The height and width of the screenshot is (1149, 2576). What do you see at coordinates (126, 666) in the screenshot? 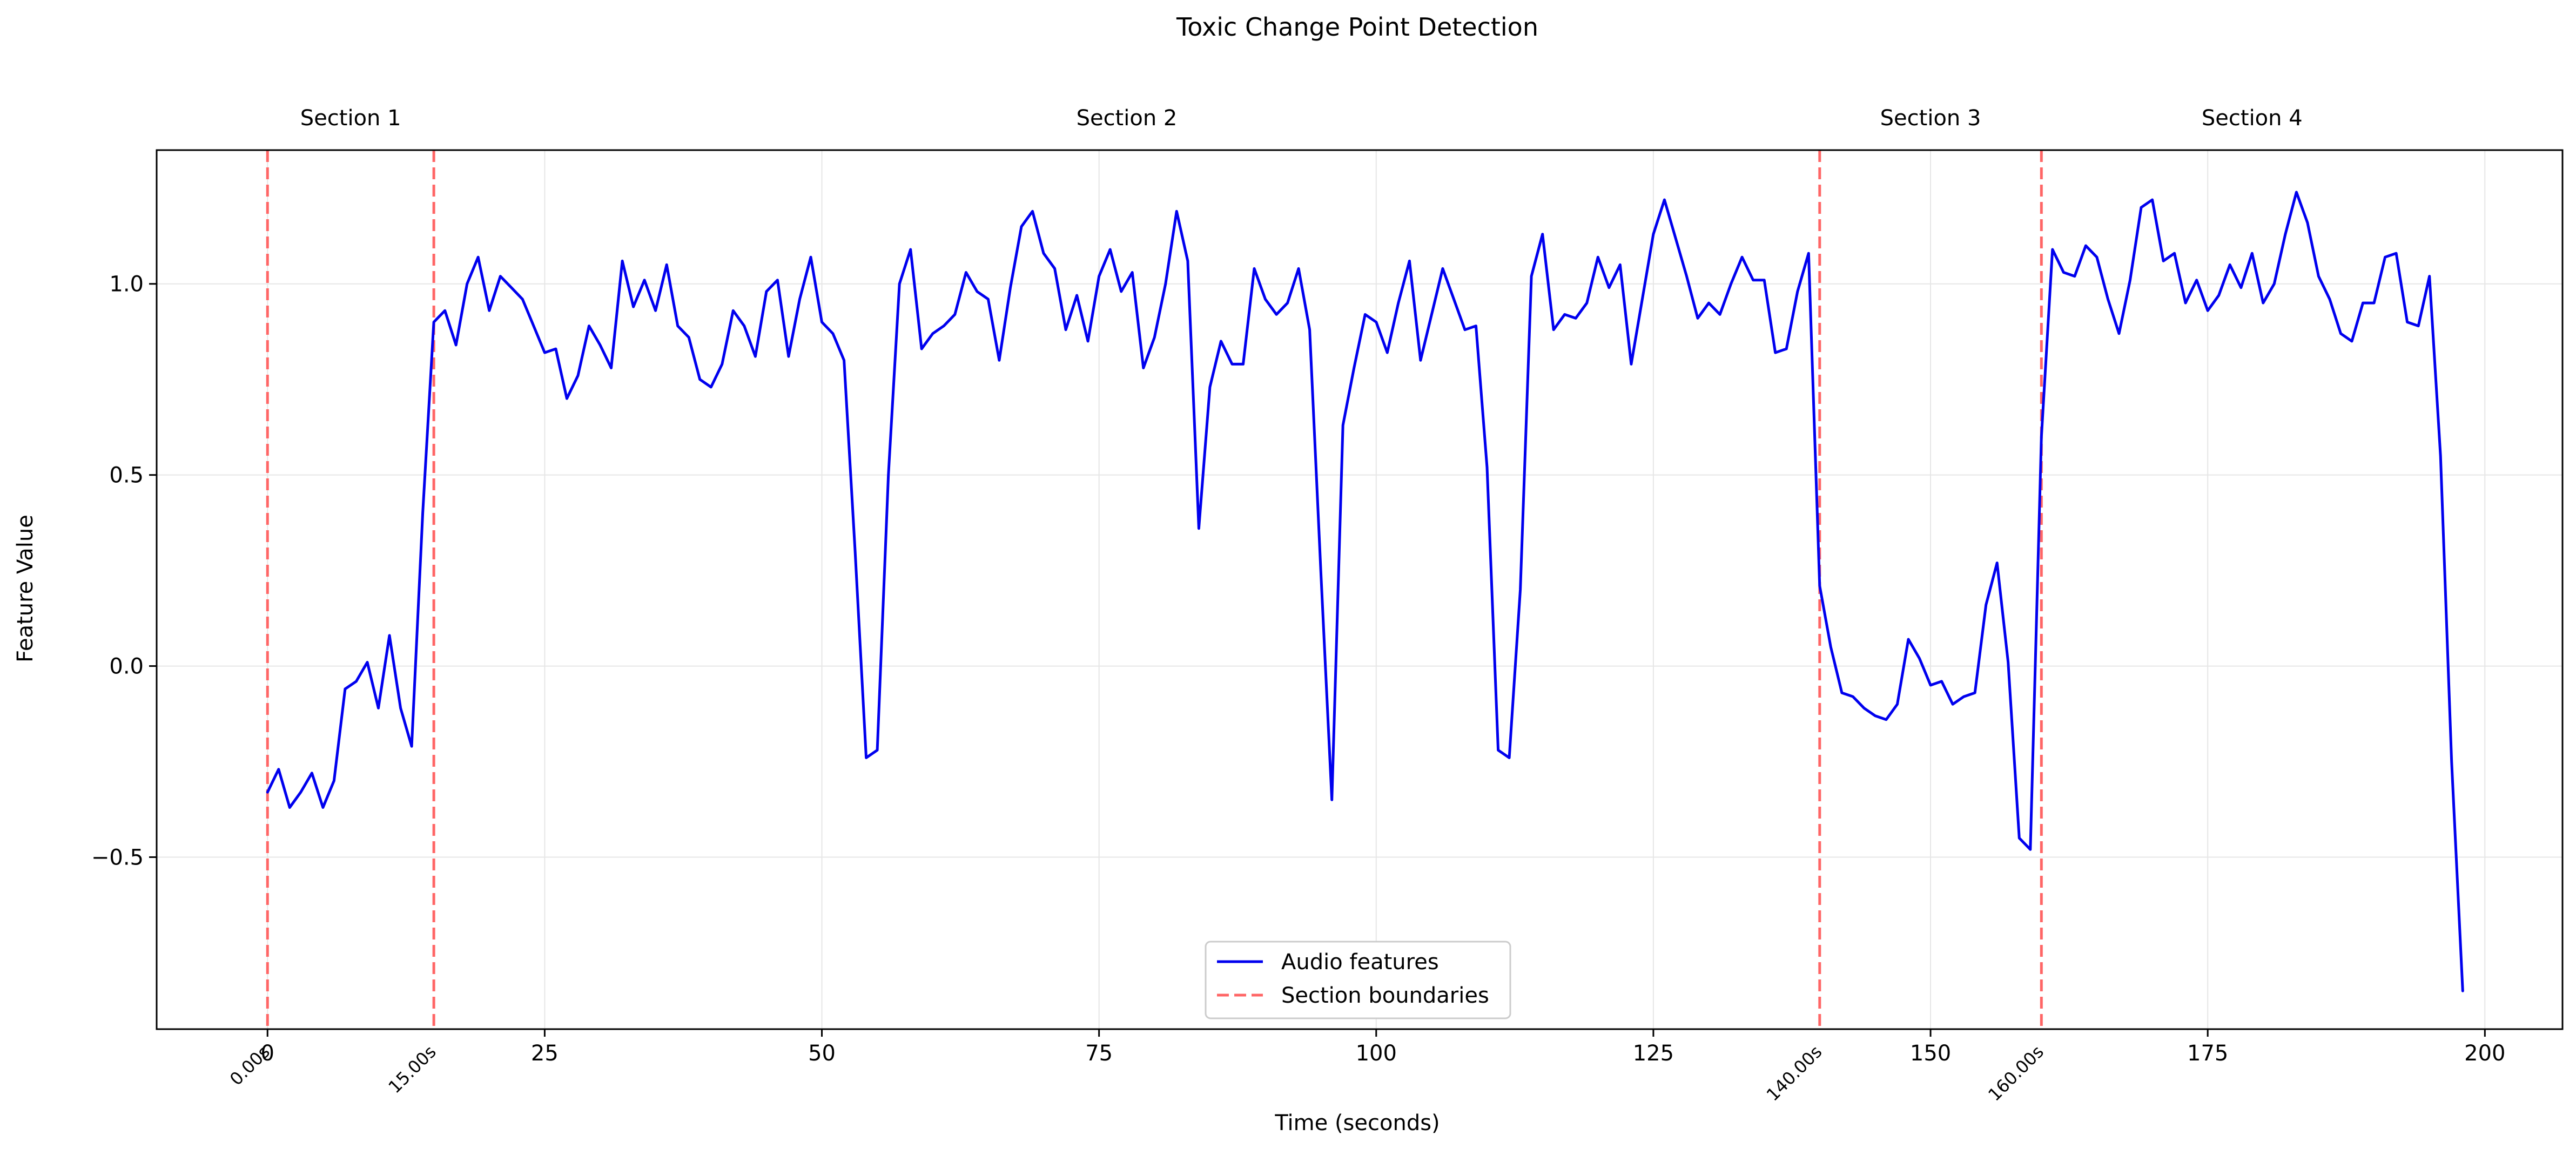
I see `y-tick-label: 0.0` at bounding box center [126, 666].